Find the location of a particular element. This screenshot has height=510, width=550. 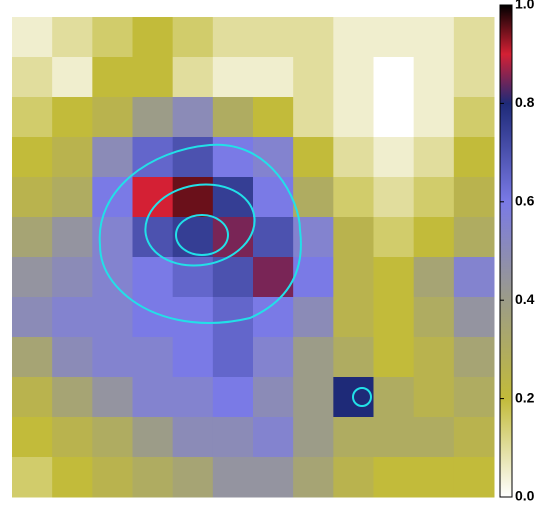

colorbar-ticks: 0.0 0.2 0.4 0.6 0.8 1.0 is located at coordinates (517, 252).